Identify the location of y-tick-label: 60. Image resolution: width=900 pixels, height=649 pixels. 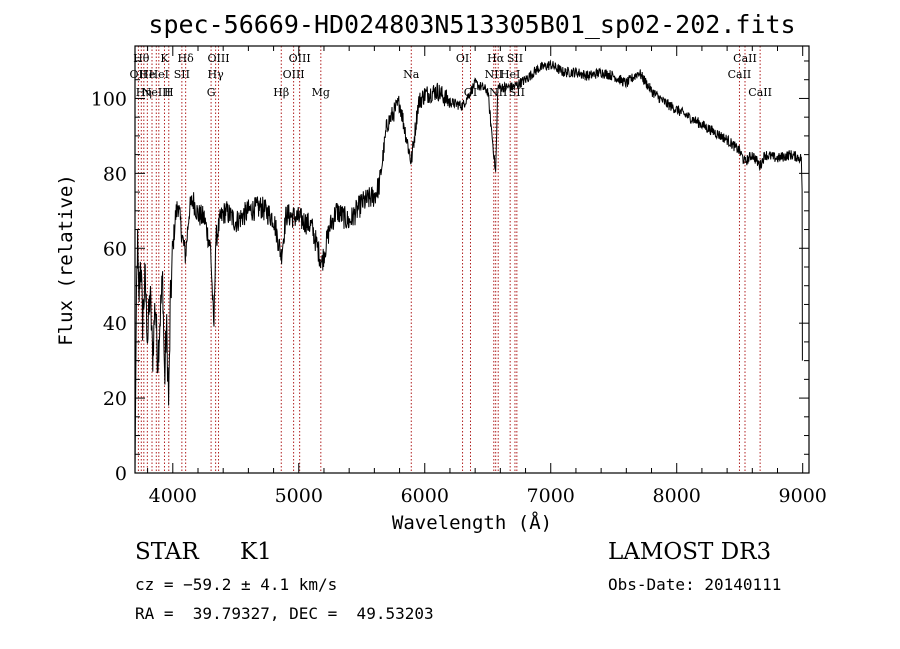
(115, 249).